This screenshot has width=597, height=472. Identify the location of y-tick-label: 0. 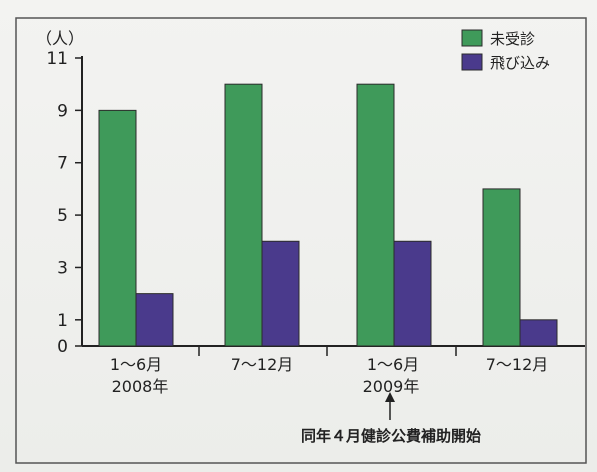
(62, 347).